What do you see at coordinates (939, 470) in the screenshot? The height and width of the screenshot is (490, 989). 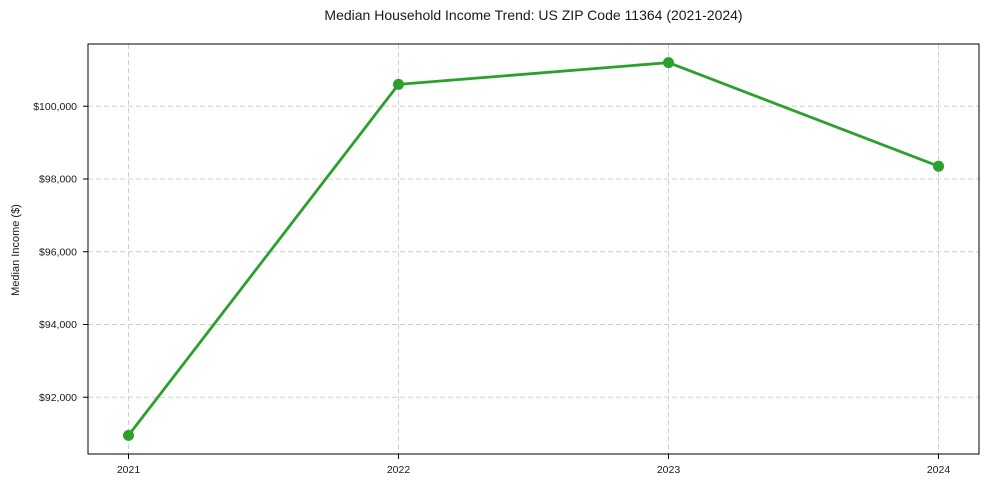 I see `x-tick-label: 2024` at bounding box center [939, 470].